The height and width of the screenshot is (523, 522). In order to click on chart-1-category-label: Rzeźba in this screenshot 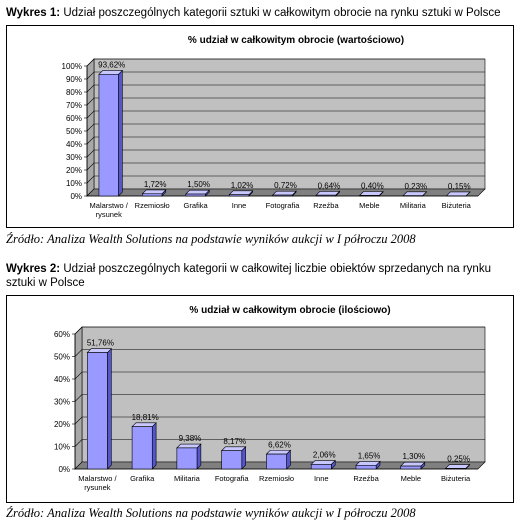, I will do `click(326, 205)`.